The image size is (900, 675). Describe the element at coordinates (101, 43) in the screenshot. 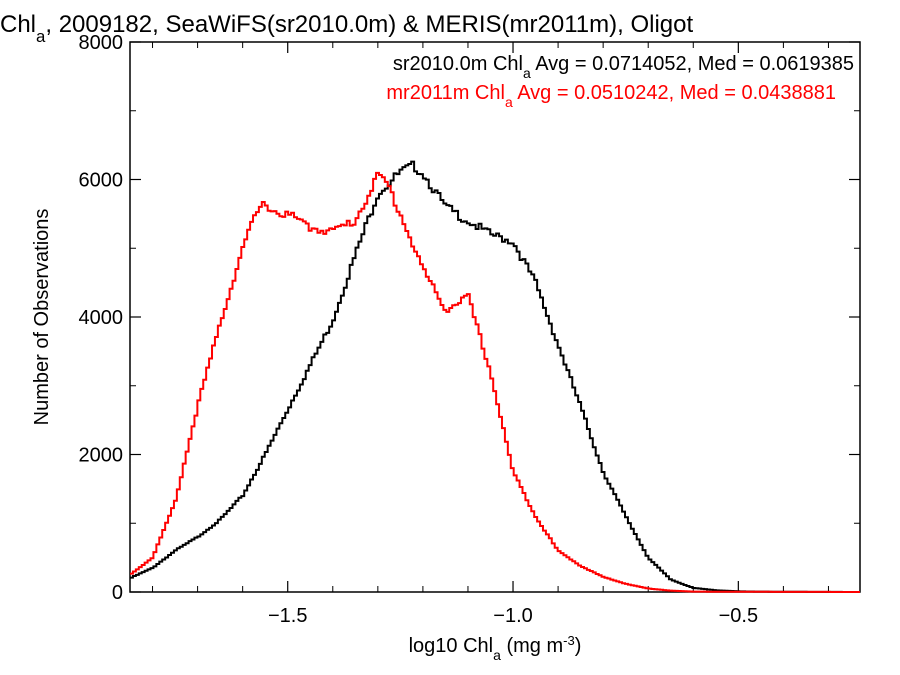

I see `y-tick-label: 8000` at that location.